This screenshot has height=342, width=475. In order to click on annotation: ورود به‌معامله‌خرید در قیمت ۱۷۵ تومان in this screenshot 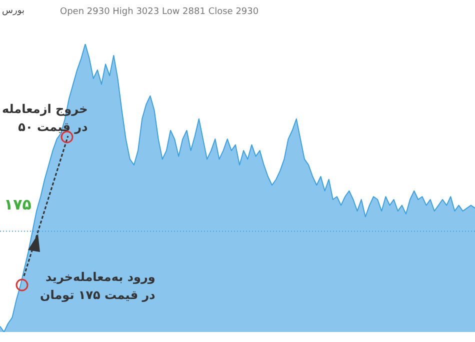, I will do `click(98, 286)`.